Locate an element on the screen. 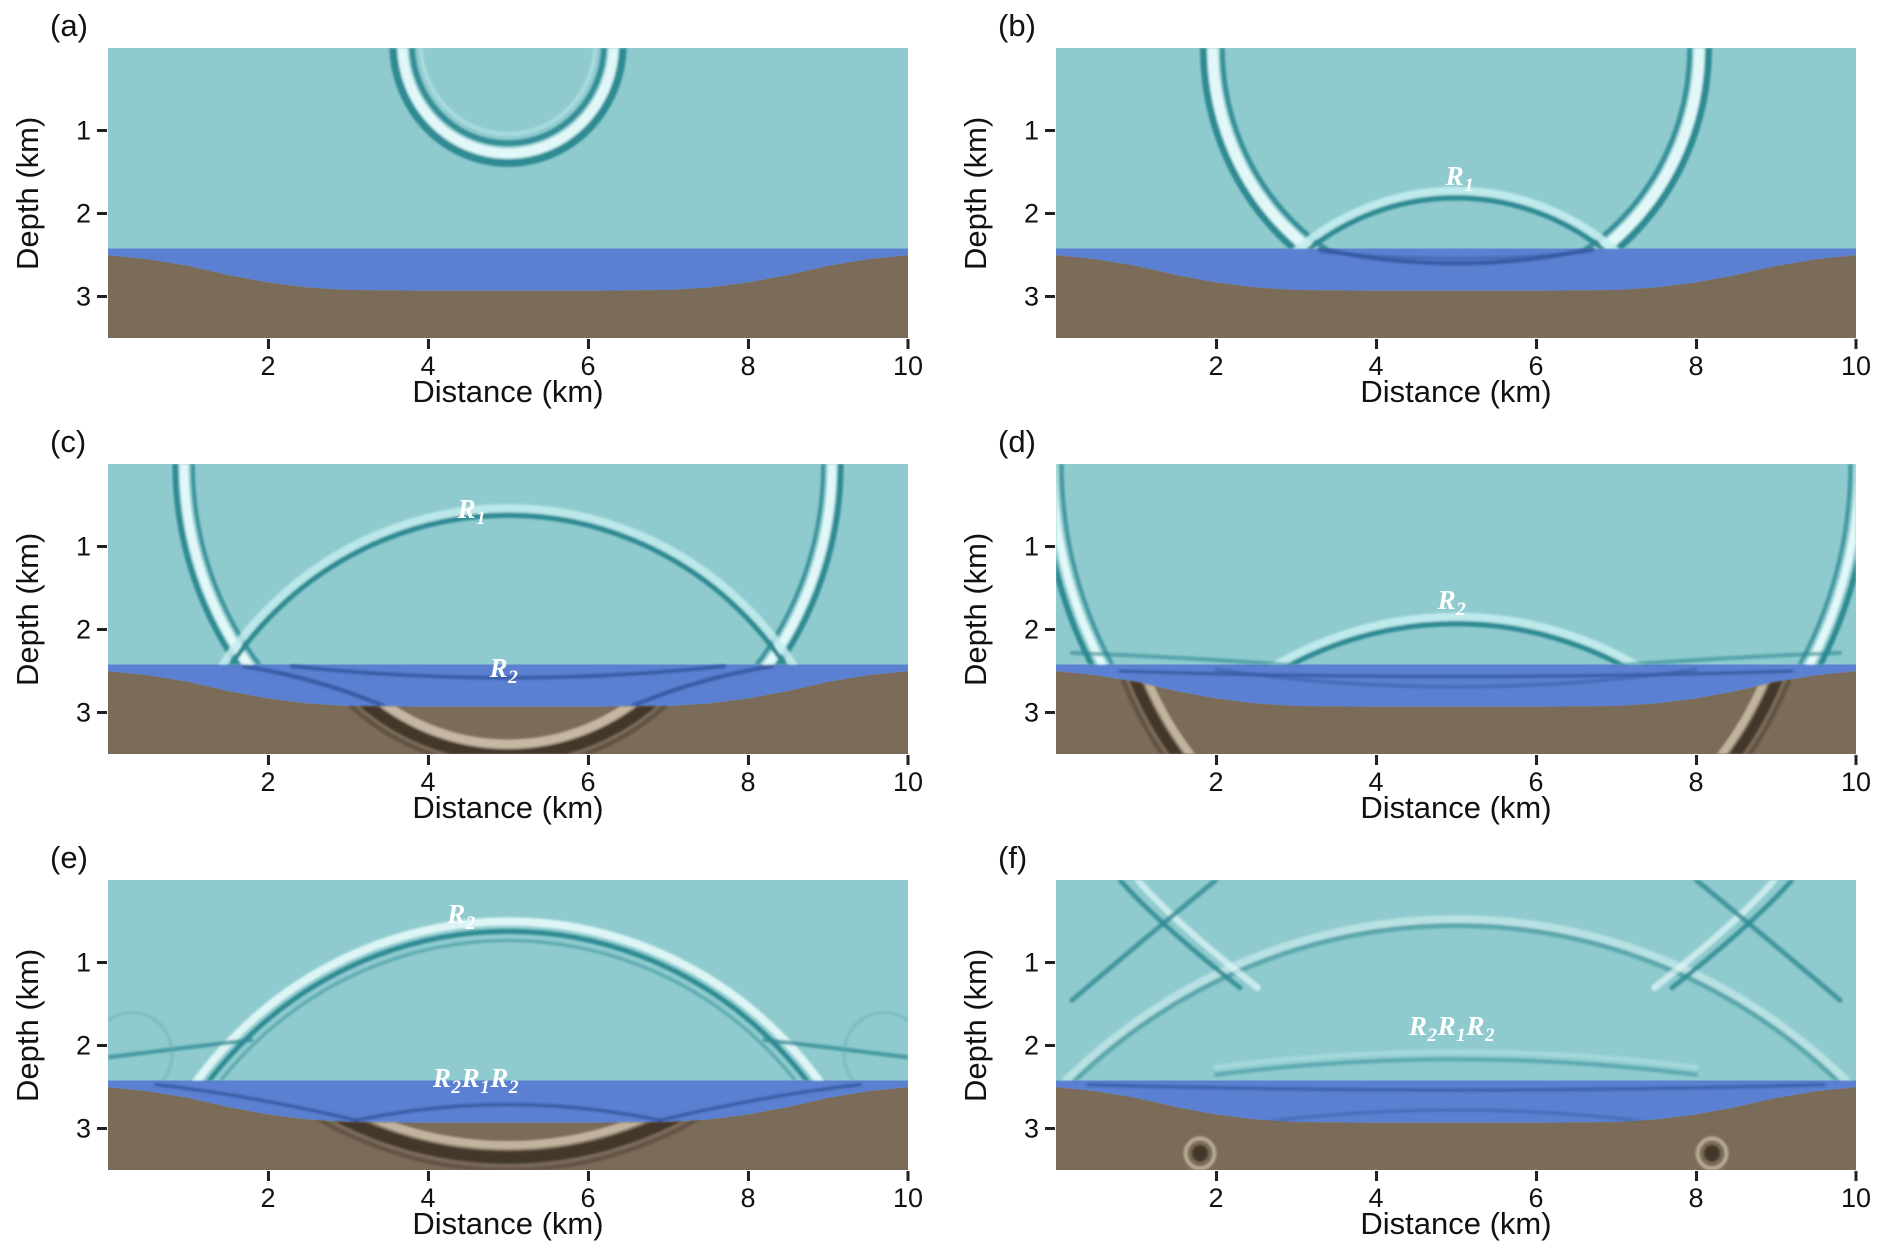 The height and width of the screenshot is (1256, 1892). wavefield-plot-f: R2R1R2 is located at coordinates (1456, 1025).